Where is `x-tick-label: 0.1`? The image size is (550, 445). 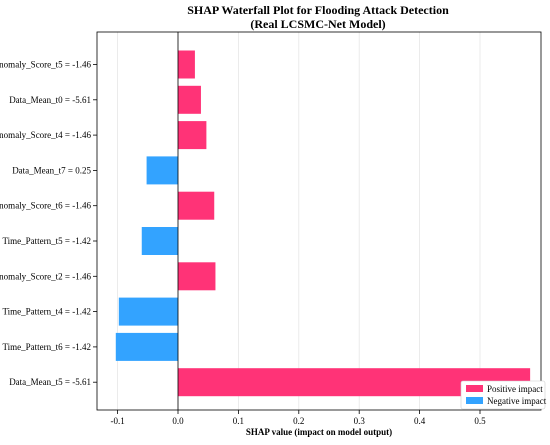 x-tick-label: 0.1 is located at coordinates (238, 421).